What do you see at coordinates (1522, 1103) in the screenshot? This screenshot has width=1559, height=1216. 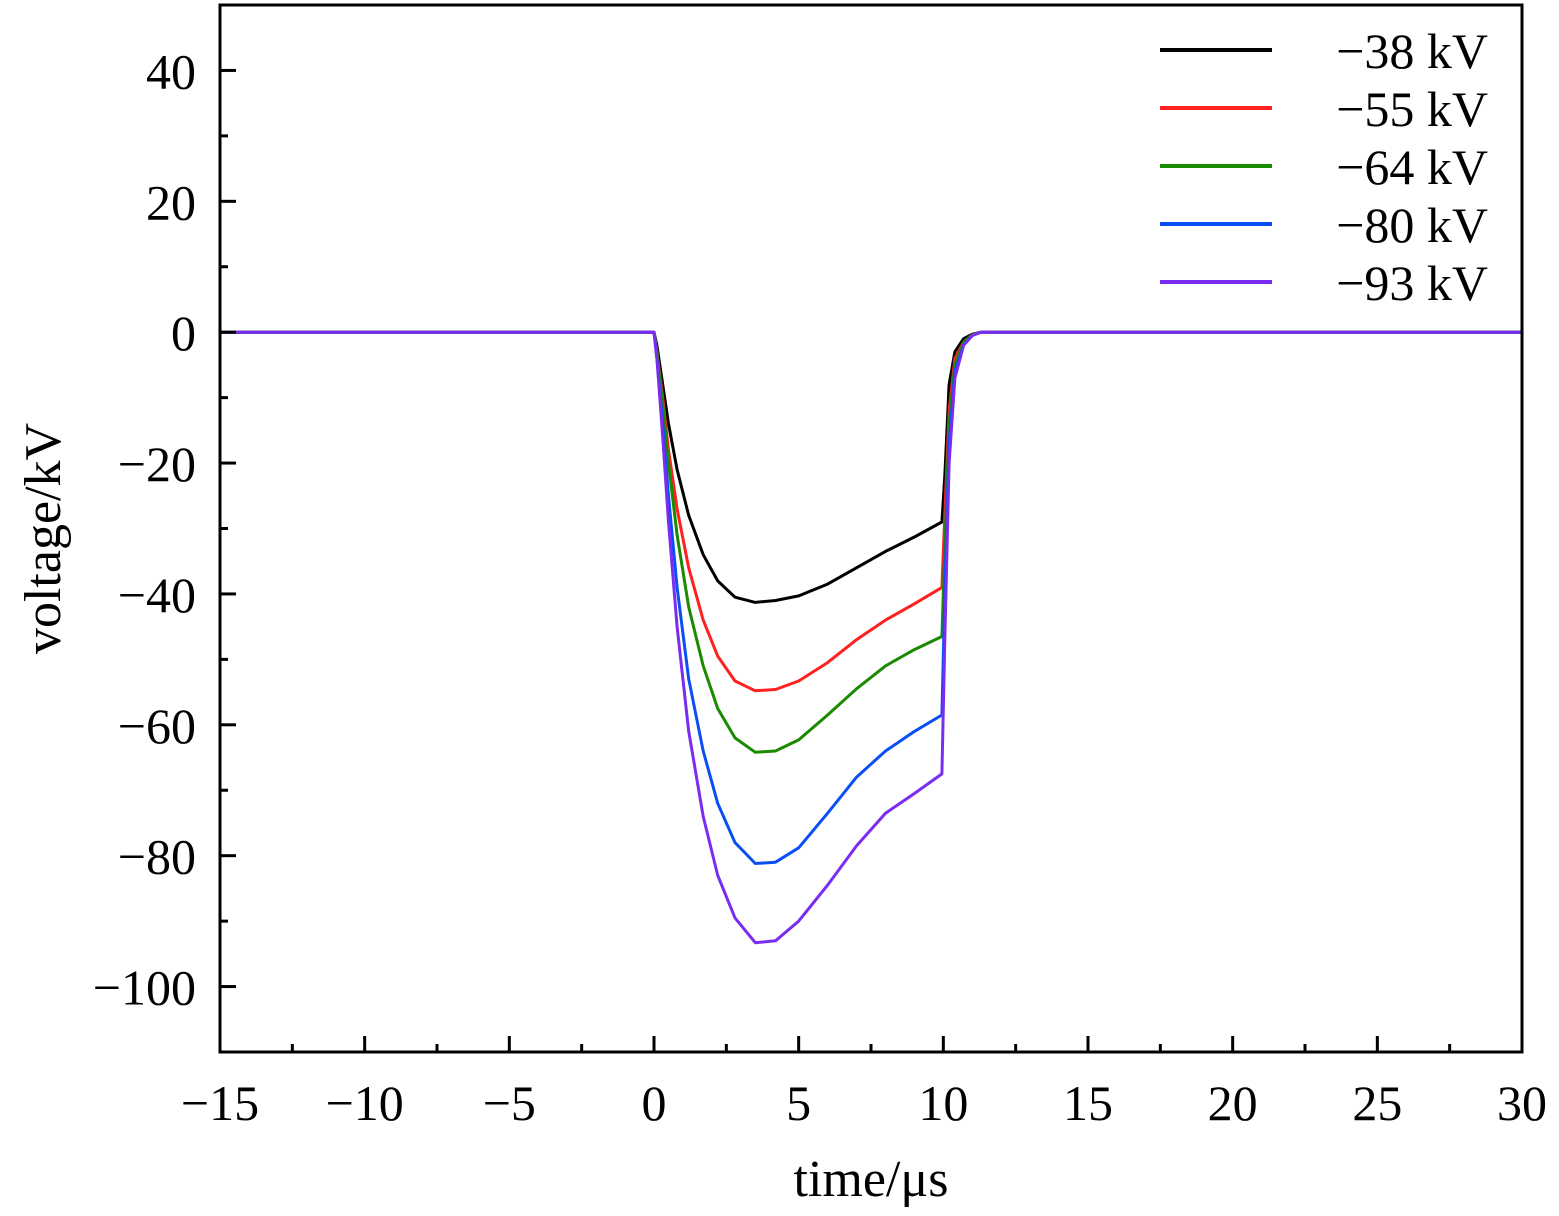 I see `x-tick-label: 30` at bounding box center [1522, 1103].